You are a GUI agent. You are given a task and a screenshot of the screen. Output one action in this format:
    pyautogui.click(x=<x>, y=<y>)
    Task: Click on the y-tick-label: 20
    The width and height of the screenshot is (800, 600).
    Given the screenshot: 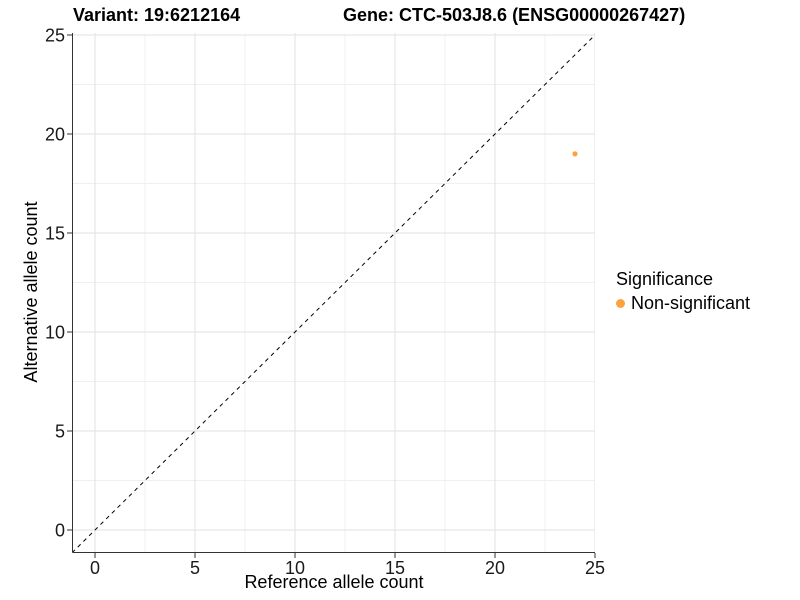 What is the action you would take?
    pyautogui.click(x=55, y=135)
    